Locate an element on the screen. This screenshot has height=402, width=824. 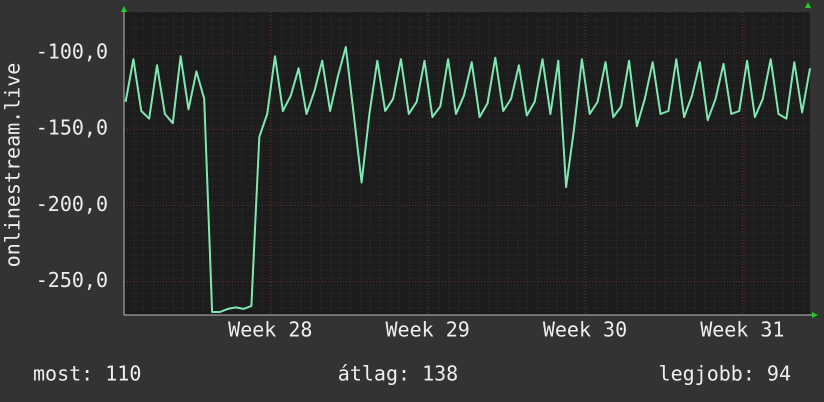
x-tick-label: Week 28 is located at coordinates (270, 330).